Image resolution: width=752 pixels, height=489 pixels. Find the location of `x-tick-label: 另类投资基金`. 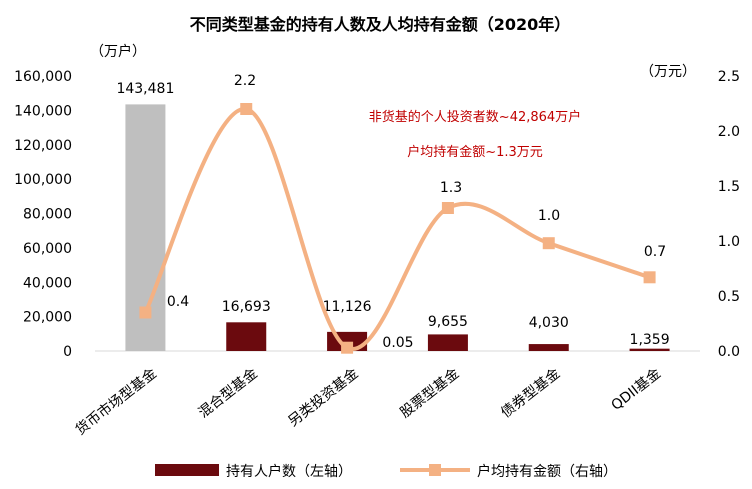

x-tick-label: 另类投资基金 is located at coordinates (323, 397).